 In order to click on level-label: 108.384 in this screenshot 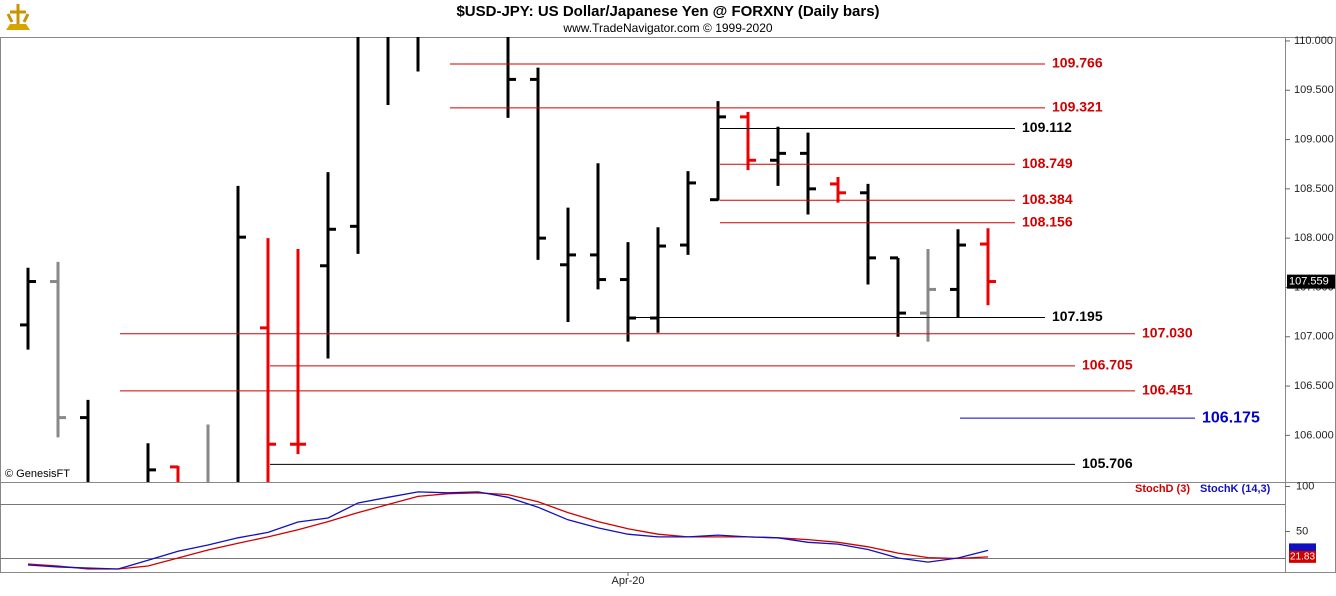, I will do `click(1047, 199)`.